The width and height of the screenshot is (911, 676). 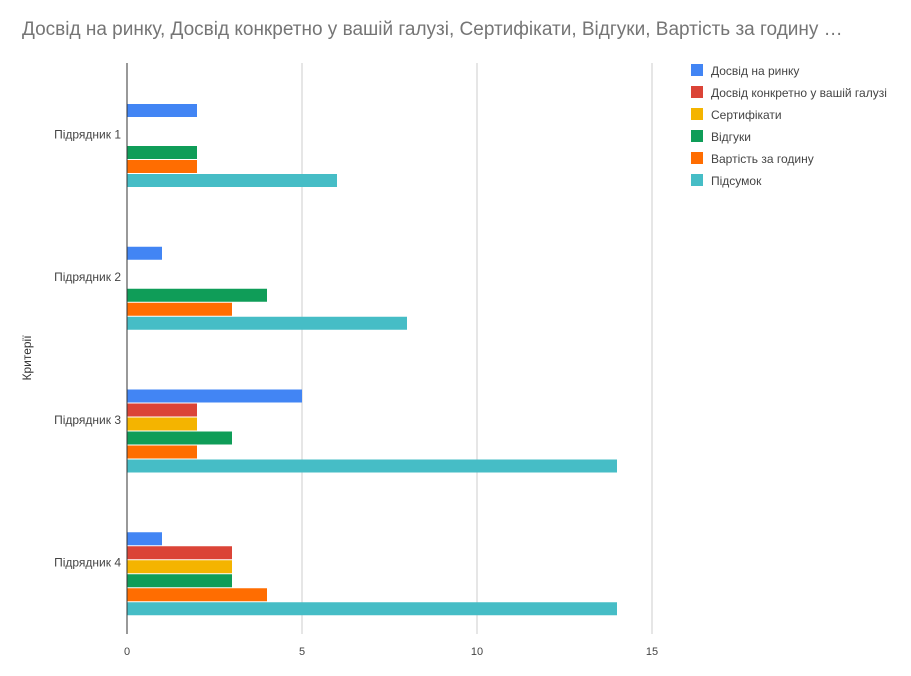 What do you see at coordinates (87, 420) in the screenshot?
I see `category-label: Підрядник 3` at bounding box center [87, 420].